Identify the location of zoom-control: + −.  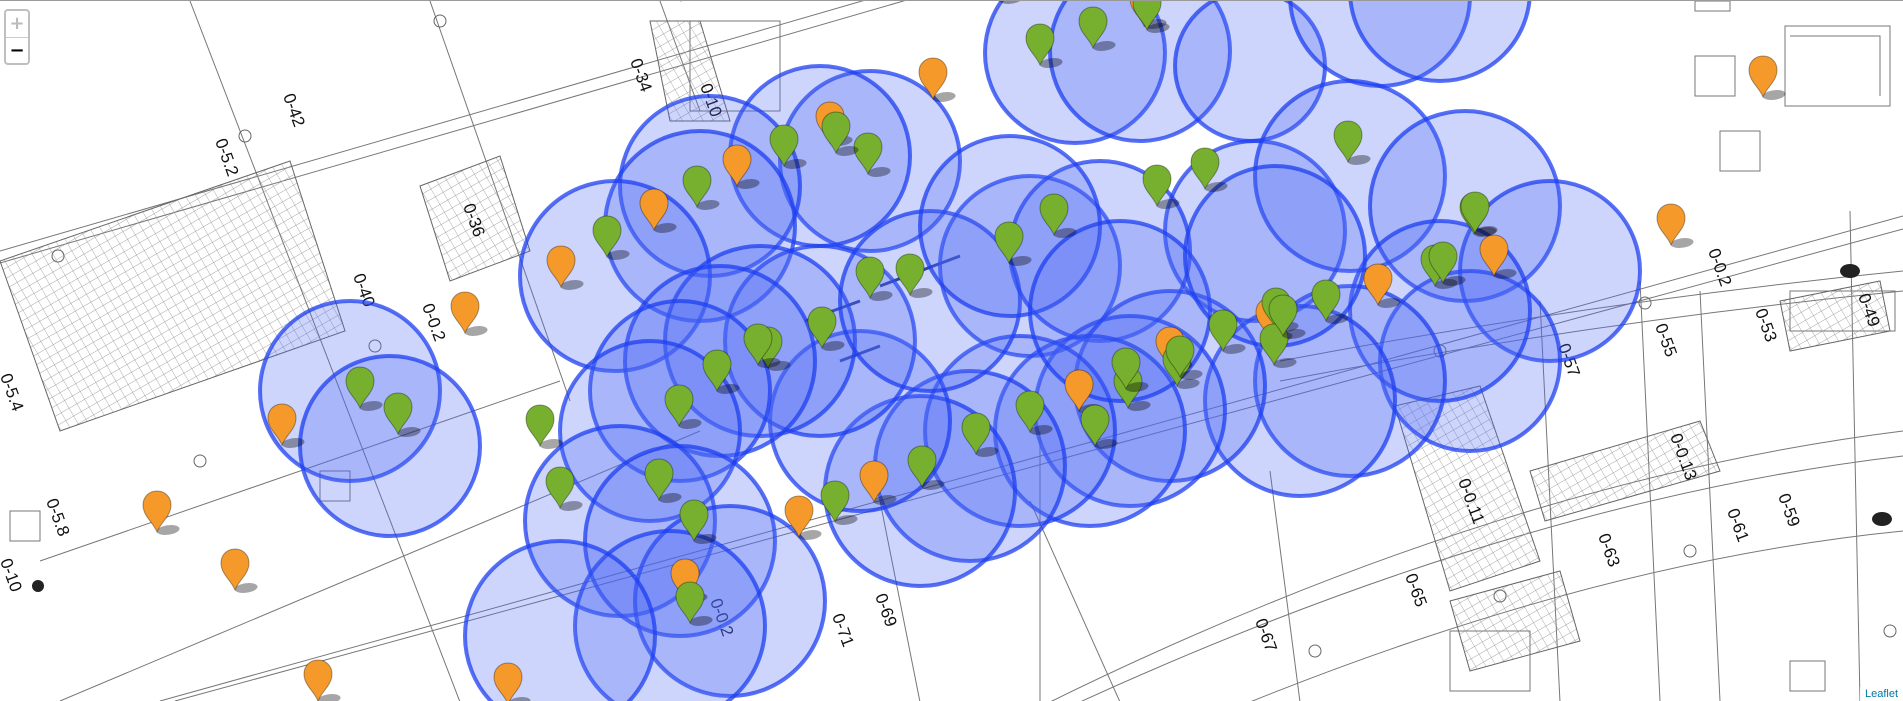
(17, 37).